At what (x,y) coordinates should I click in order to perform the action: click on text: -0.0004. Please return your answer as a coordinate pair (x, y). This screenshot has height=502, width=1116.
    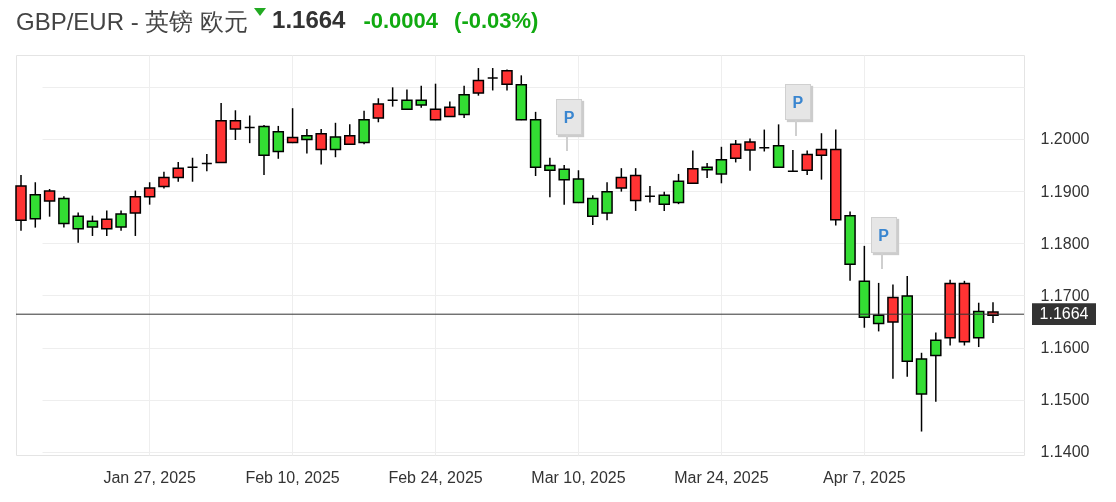
    Looking at the image, I should click on (401, 21).